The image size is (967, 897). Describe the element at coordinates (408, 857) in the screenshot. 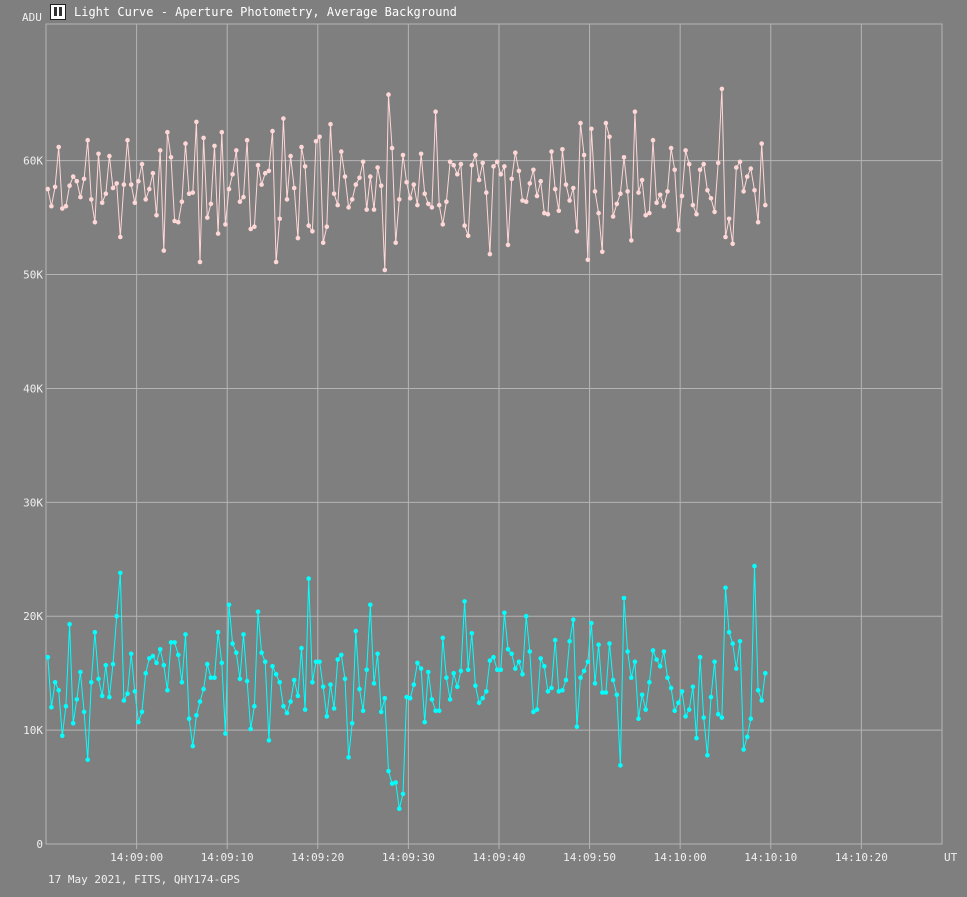

I see `x-tick-label: 14:09:30` at that location.